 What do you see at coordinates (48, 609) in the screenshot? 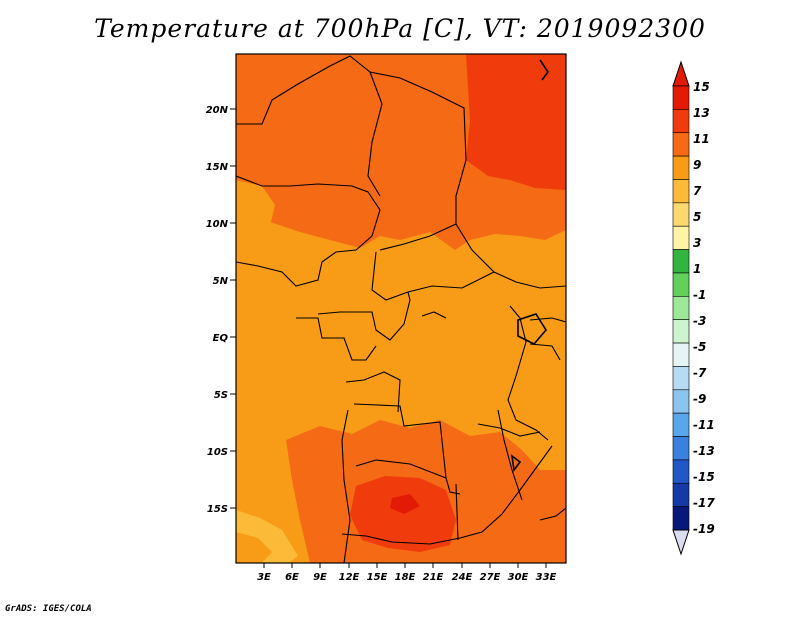
I see `grads-credit: GrADS: IGES/COLA` at bounding box center [48, 609].